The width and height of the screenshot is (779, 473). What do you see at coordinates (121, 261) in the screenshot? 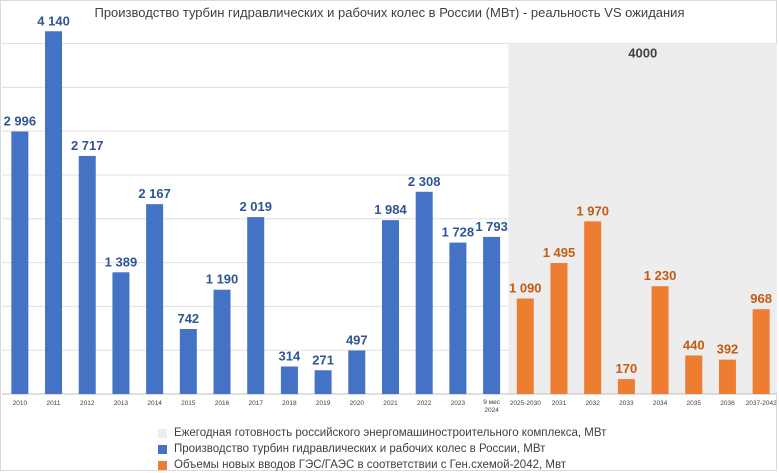
I see `data-label: 1 389` at bounding box center [121, 261].